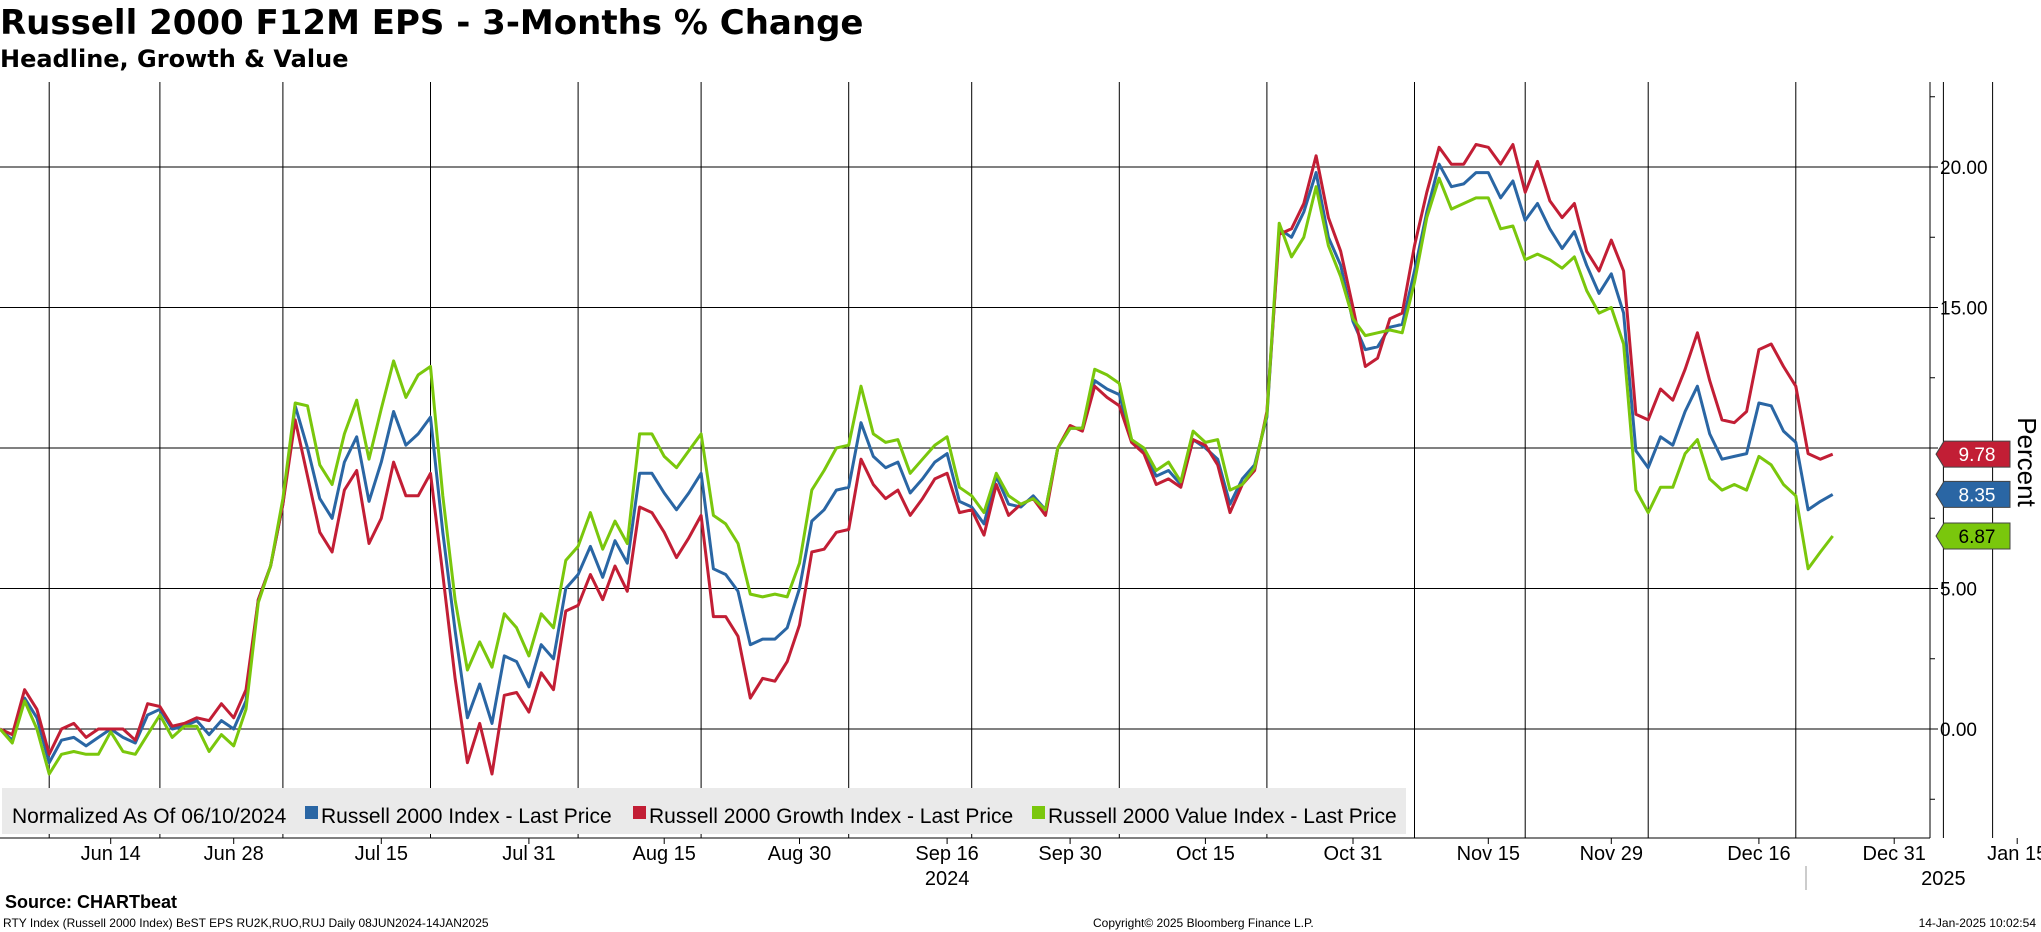 The image size is (2041, 932). What do you see at coordinates (1977, 495) in the screenshot?
I see `last-value-headline: 8.35` at bounding box center [1977, 495].